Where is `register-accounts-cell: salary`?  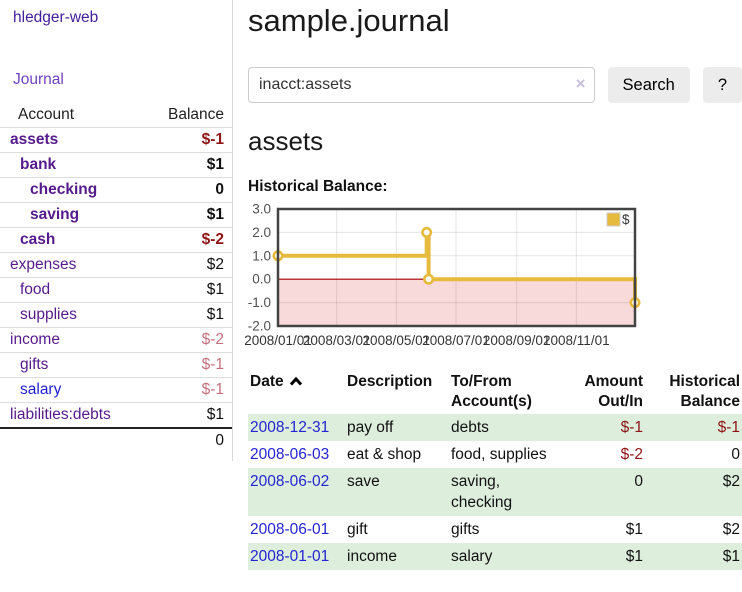
register-accounts-cell: salary is located at coordinates (472, 556).